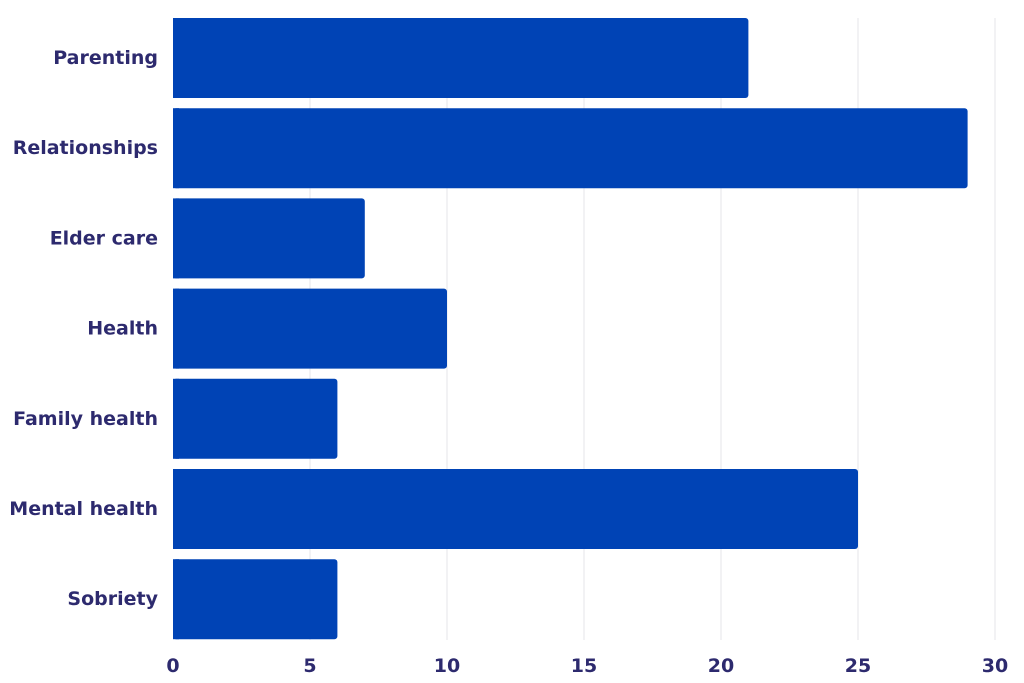  I want to click on bar-base-health, so click(176, 328).